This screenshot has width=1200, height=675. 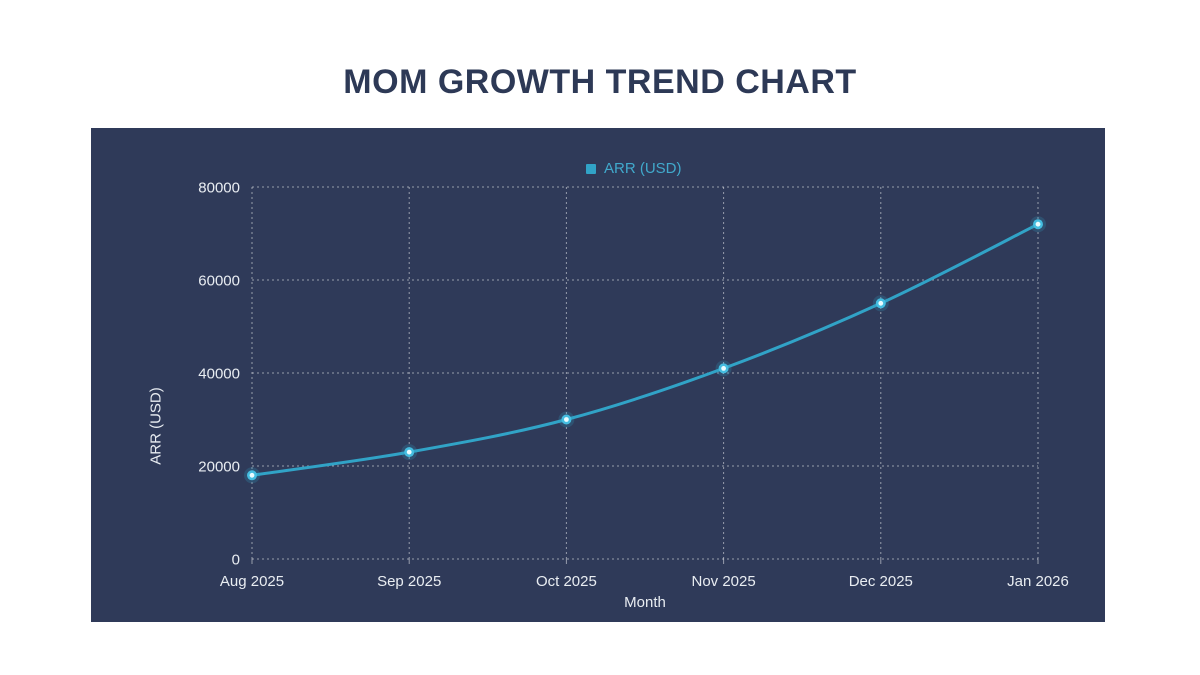 I want to click on y-tick-label: 0, so click(x=236, y=559).